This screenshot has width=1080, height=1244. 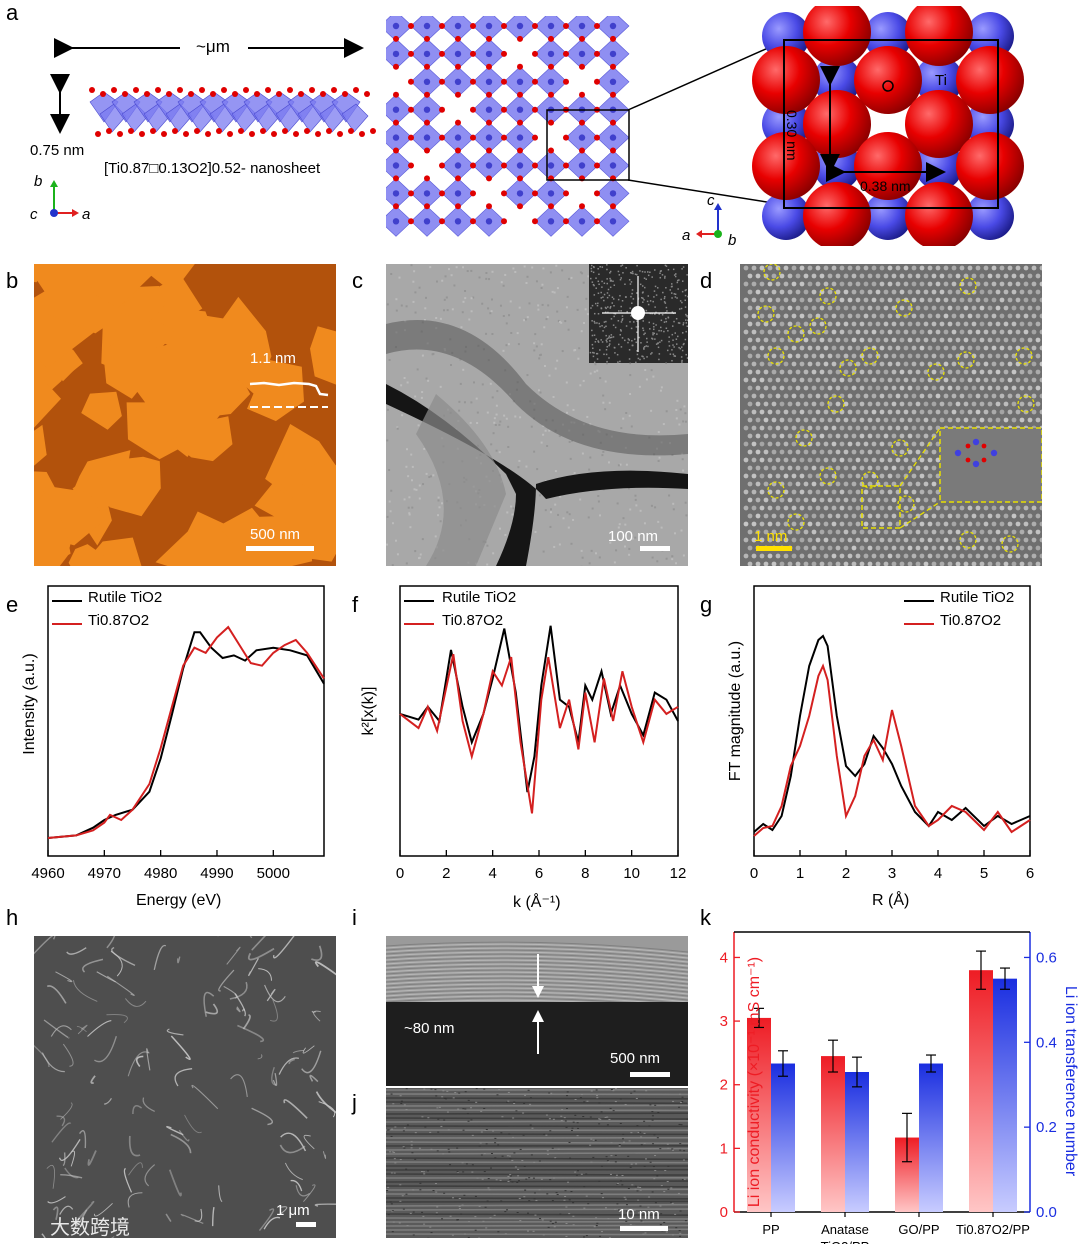 I want to click on length-label: ~μm, so click(x=213, y=46).